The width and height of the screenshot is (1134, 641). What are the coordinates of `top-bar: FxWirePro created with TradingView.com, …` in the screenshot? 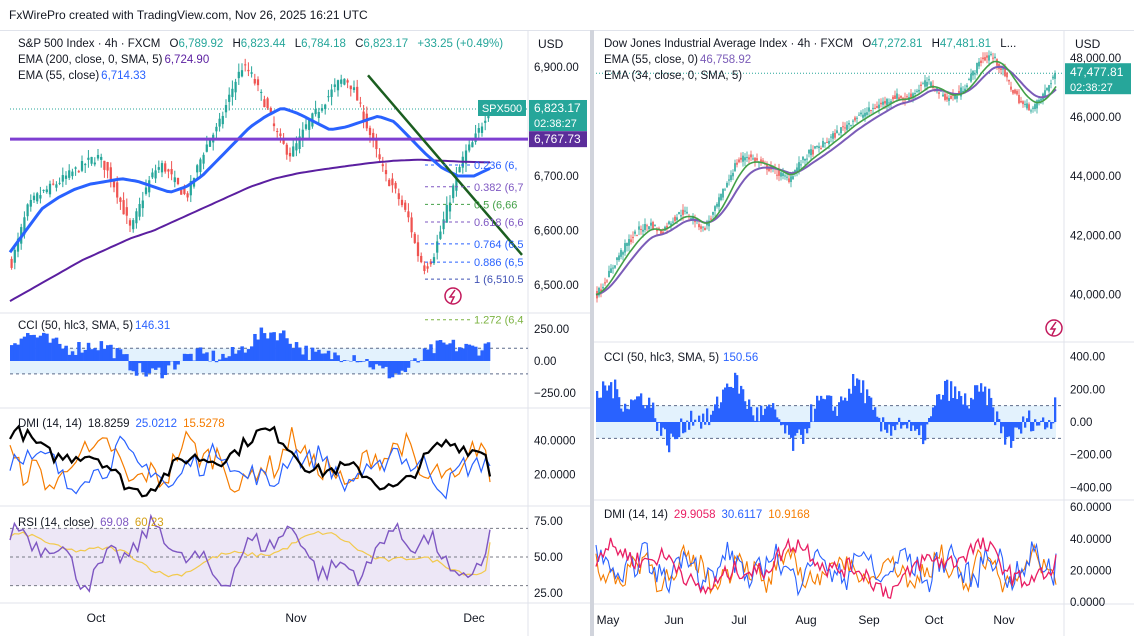 It's located at (567, 15).